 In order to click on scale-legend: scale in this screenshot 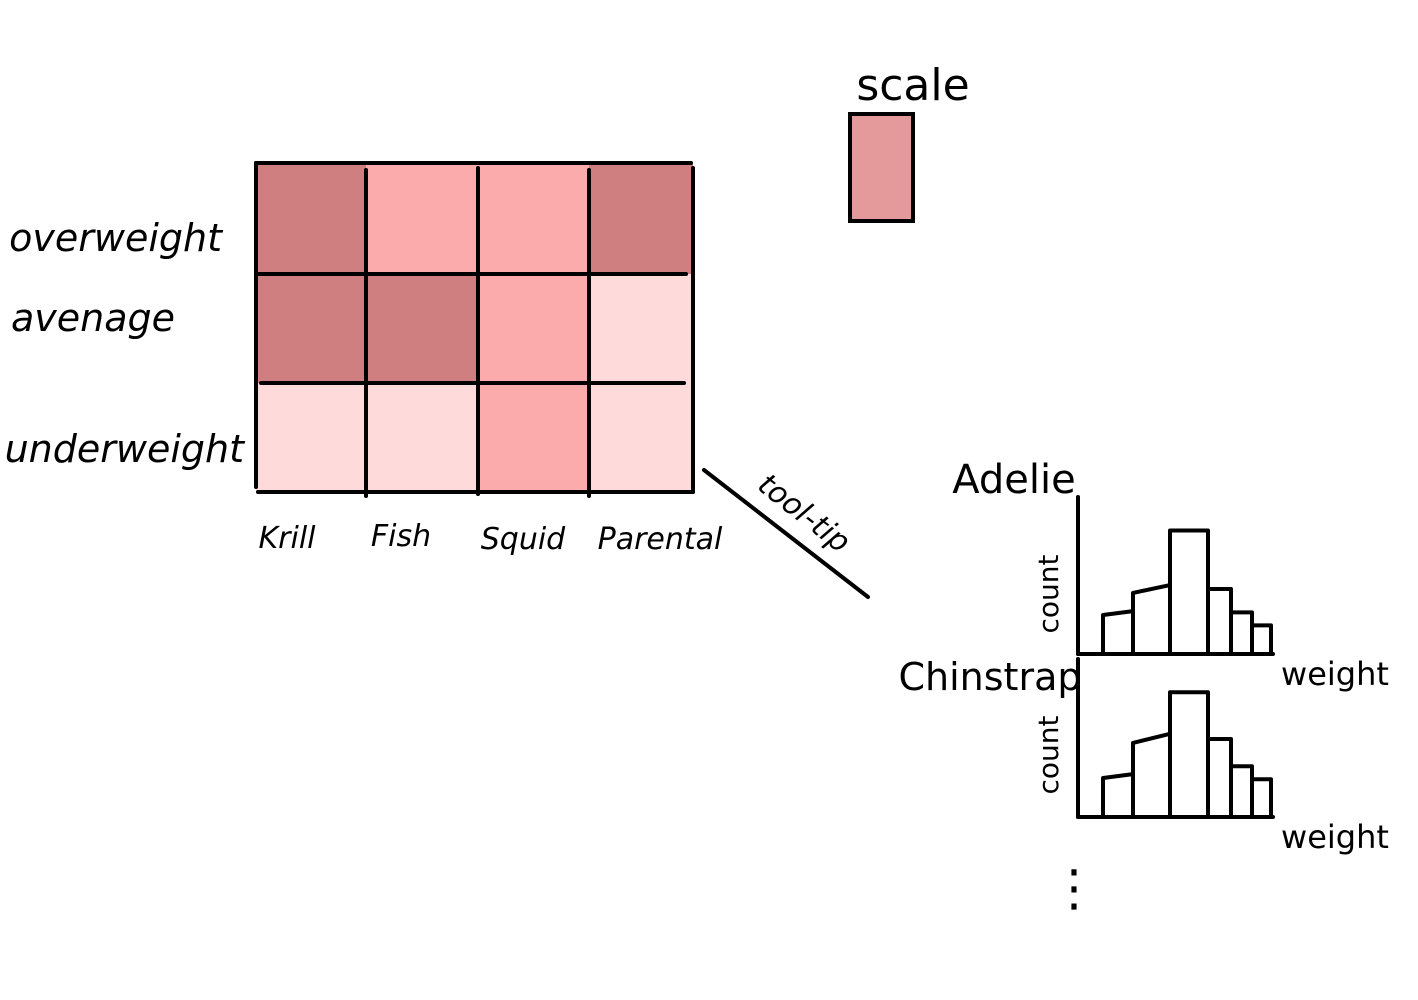, I will do `click(909, 141)`.